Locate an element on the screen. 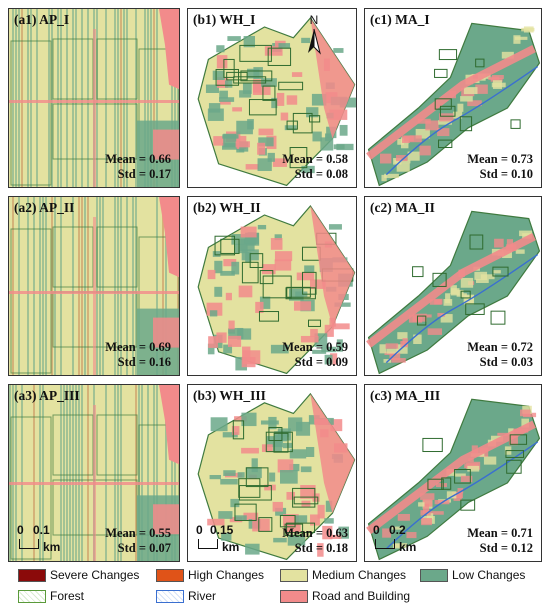 This screenshot has height=611, width=550. mean-value: Mean = 0.73 is located at coordinates (500, 159).